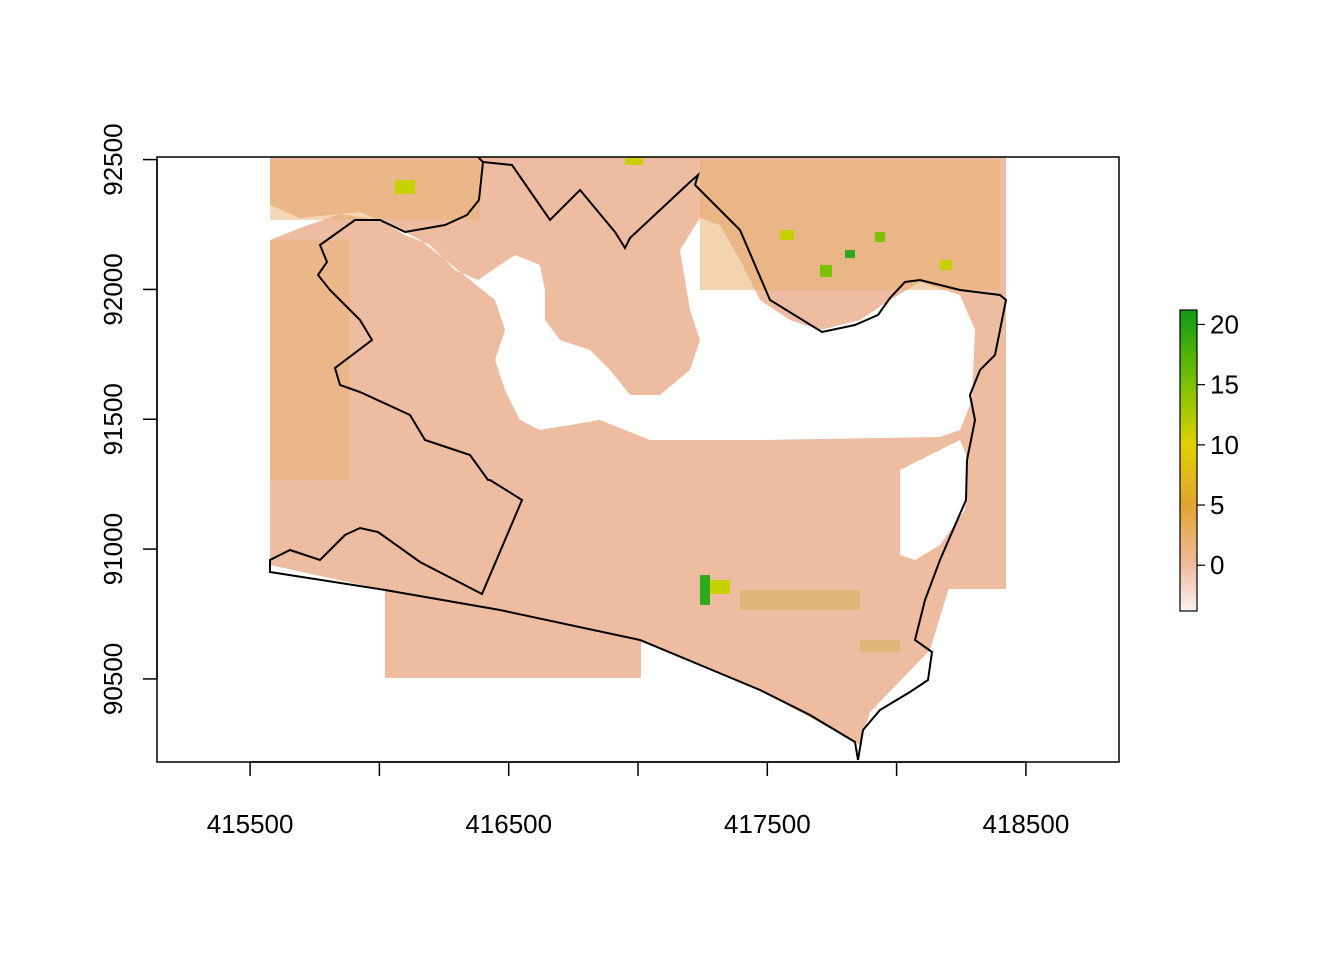 This screenshot has width=1344, height=960. I want to click on y-tick-label: 91500, so click(113, 419).